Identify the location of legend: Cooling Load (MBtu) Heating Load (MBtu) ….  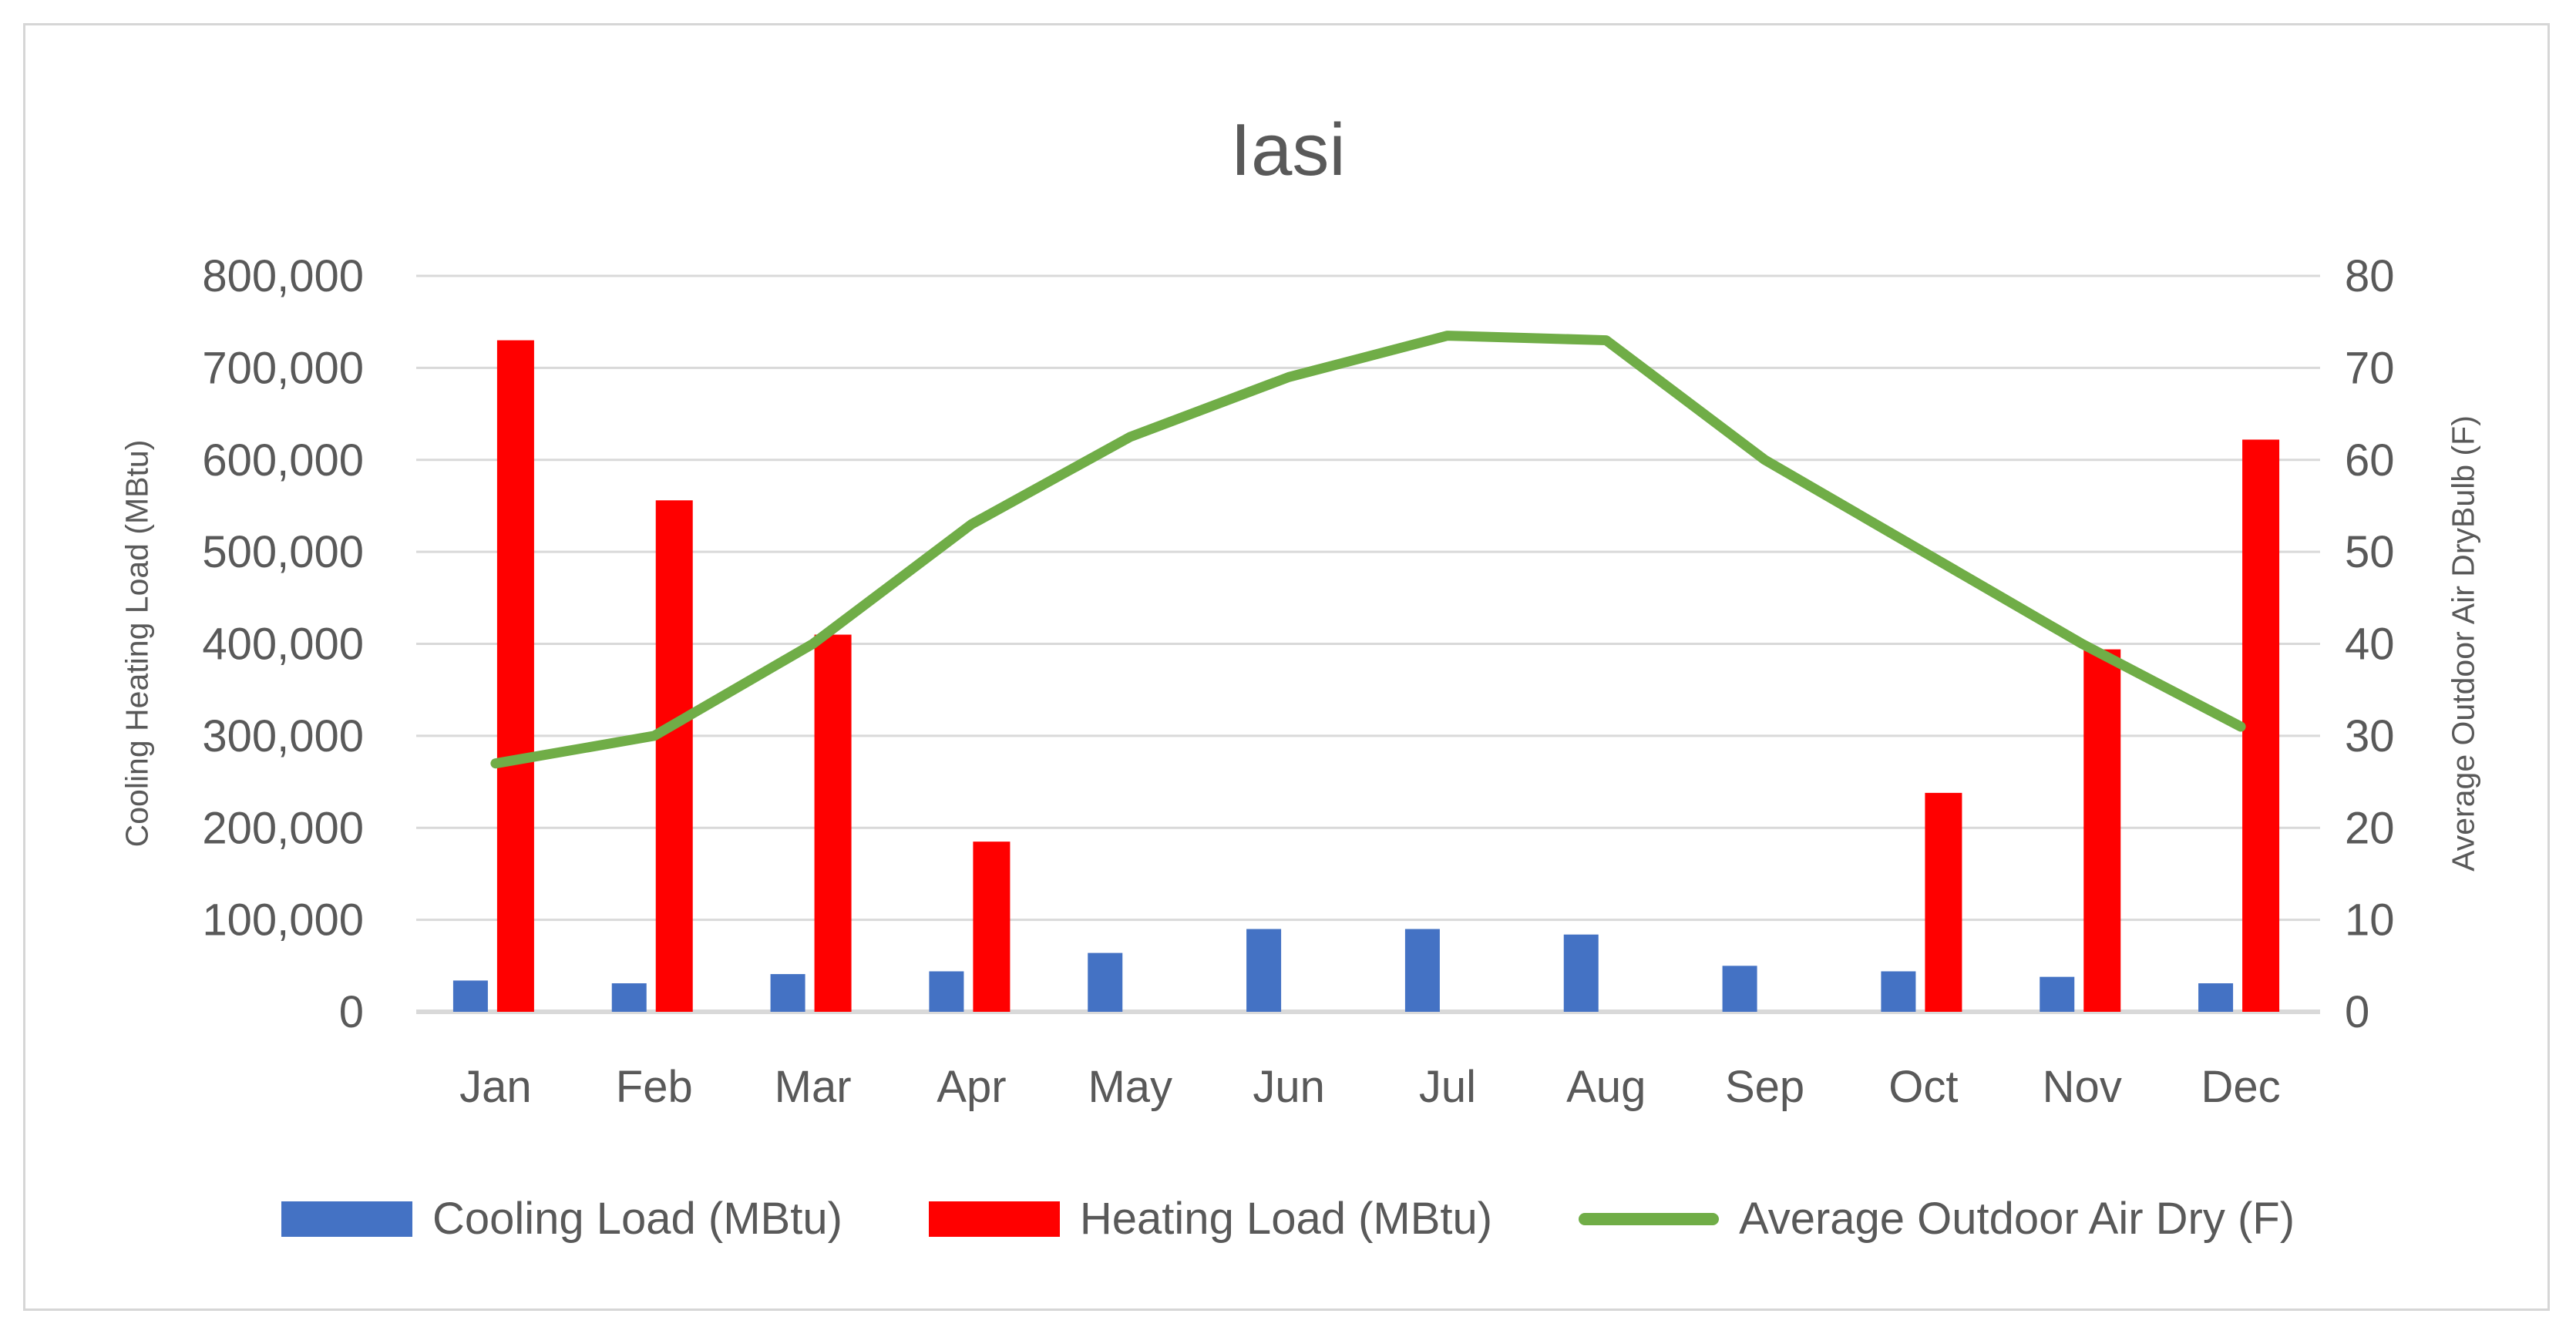
(1288, 1219).